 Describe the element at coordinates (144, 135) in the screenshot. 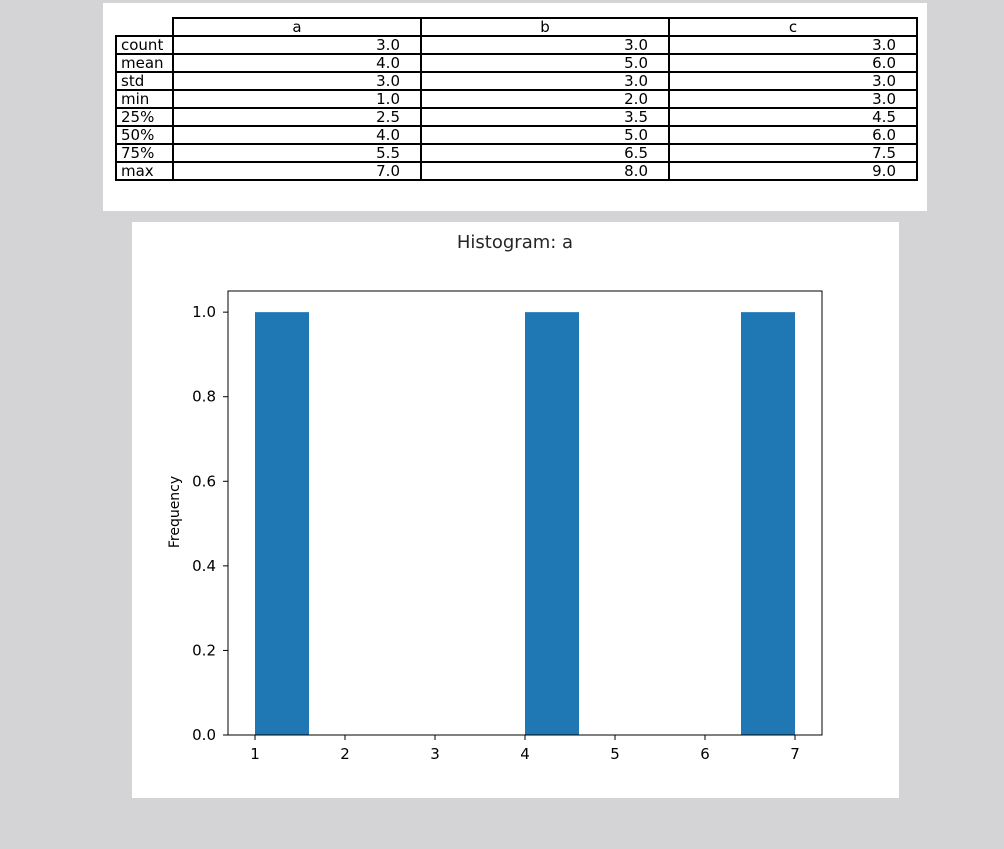

I see `row-label: 50%` at that location.